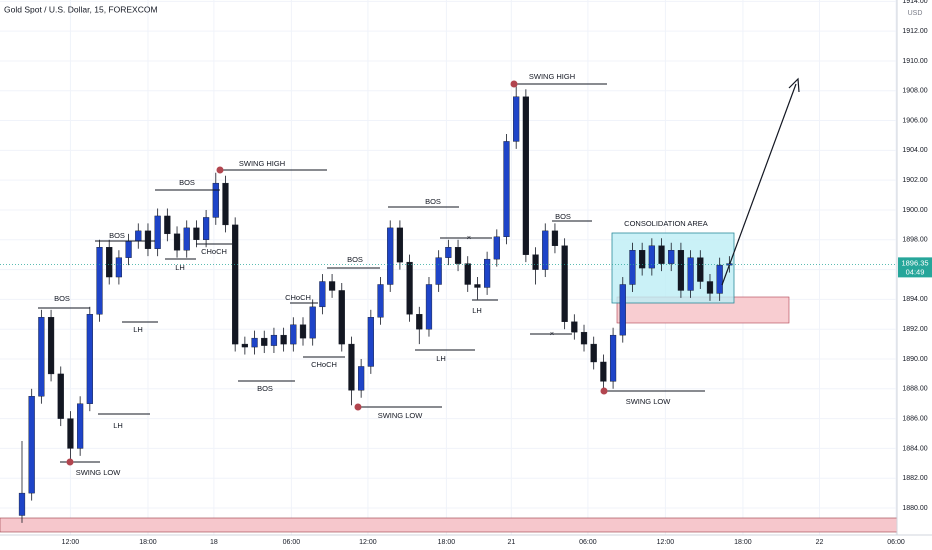 The width and height of the screenshot is (932, 550). I want to click on y-tick-label: 1912.00, so click(914, 31).